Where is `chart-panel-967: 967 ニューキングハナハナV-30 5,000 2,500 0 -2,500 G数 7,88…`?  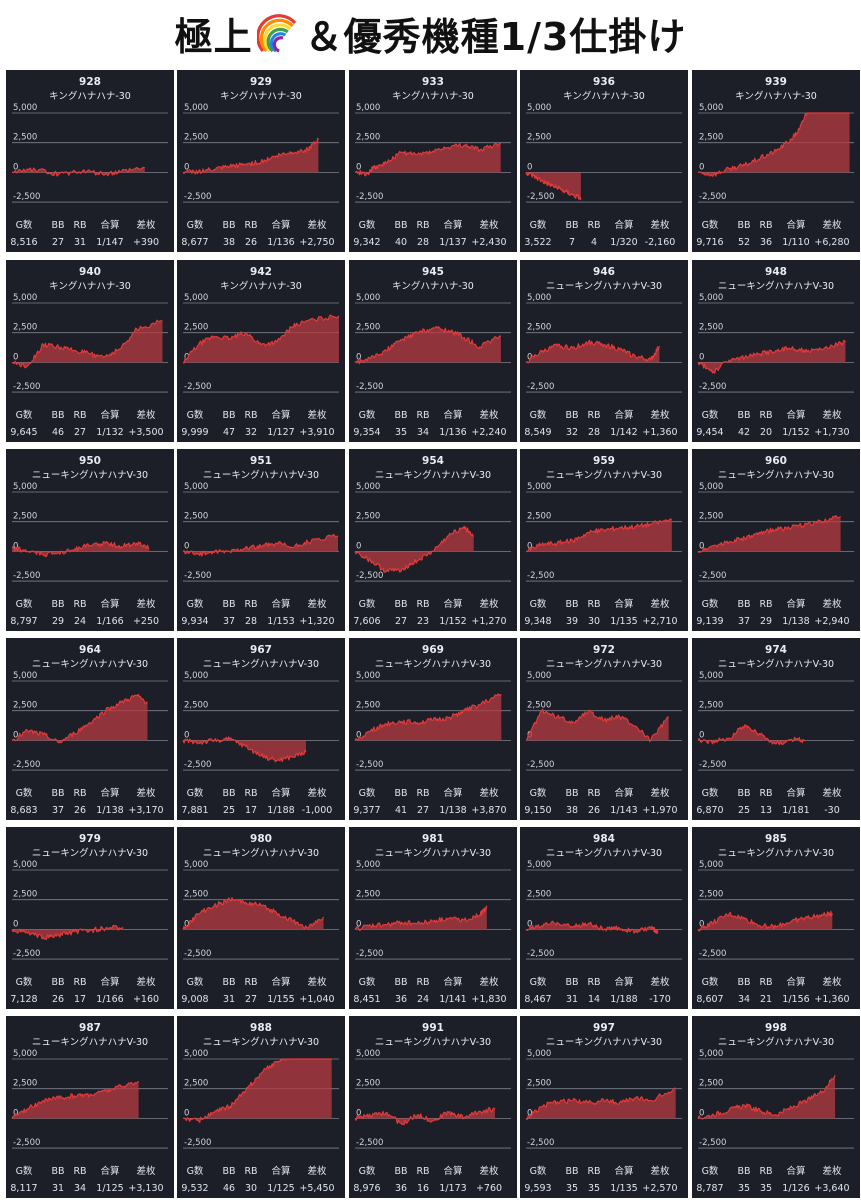
chart-panel-967: 967 ニューキングハナハナV-30 5,000 2,500 0 -2,500 G数 7,88… is located at coordinates (261, 729).